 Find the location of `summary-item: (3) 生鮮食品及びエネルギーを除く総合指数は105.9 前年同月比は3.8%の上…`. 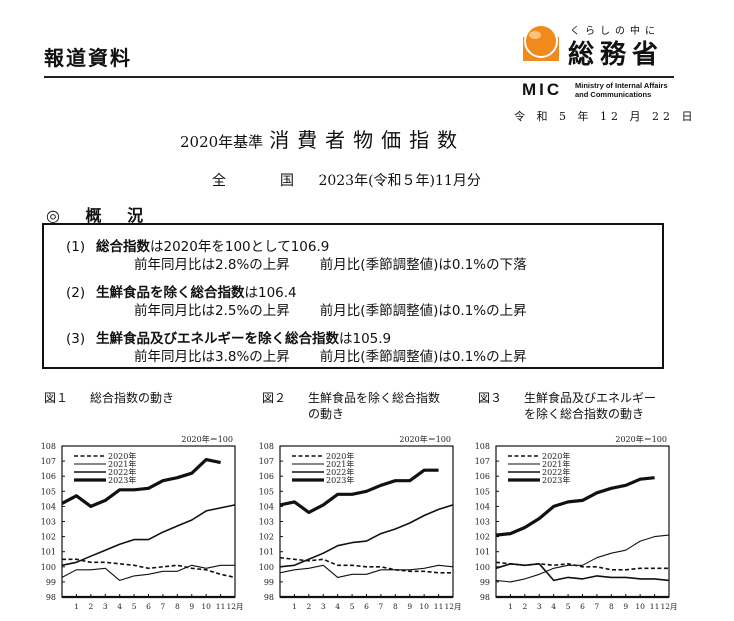

summary-item: (3) 生鮮食品及びエネルギーを除く総合指数は105.9 前年同月比は3.8%の上… is located at coordinates (296, 348).